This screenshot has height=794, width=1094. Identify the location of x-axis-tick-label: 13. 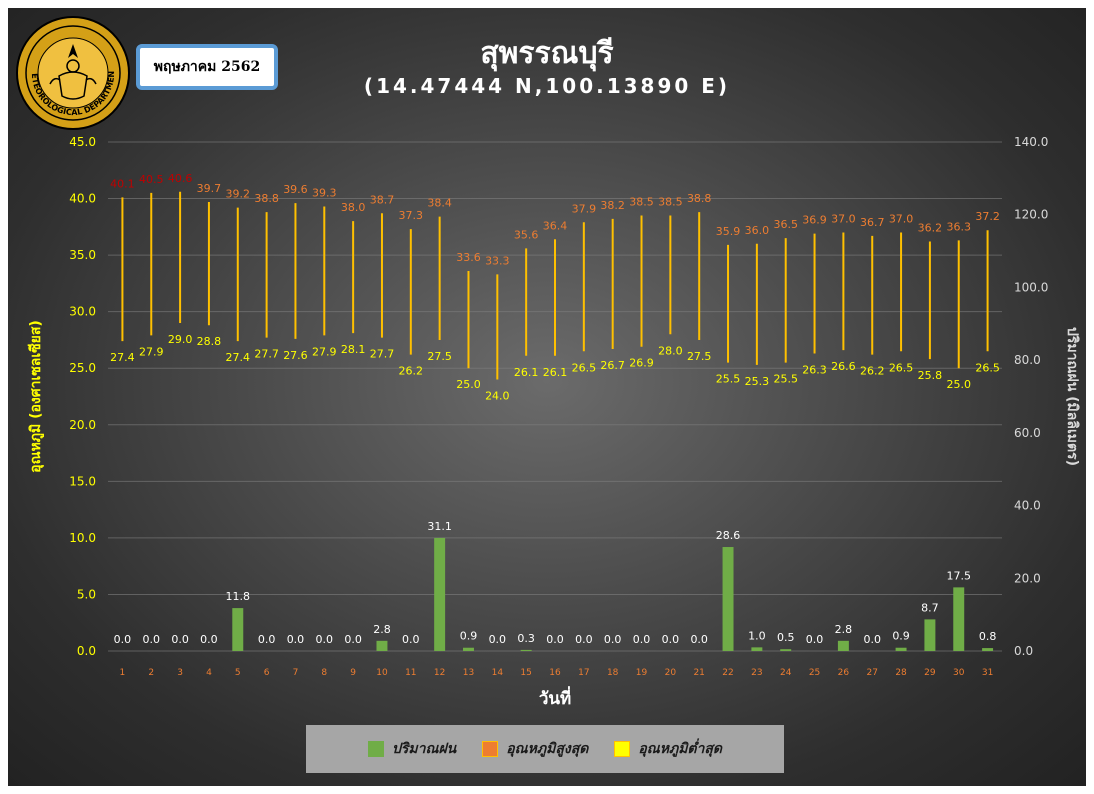
(468, 673).